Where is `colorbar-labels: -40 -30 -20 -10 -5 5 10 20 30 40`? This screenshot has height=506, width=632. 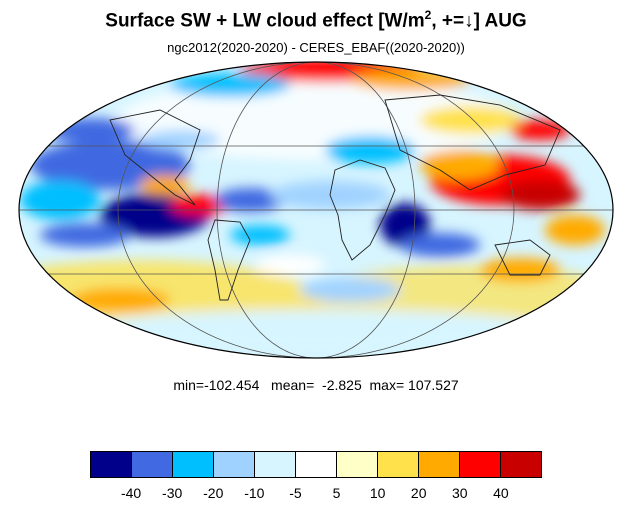 colorbar-labels: -40 -30 -20 -10 -5 5 10 20 30 40 is located at coordinates (316, 494).